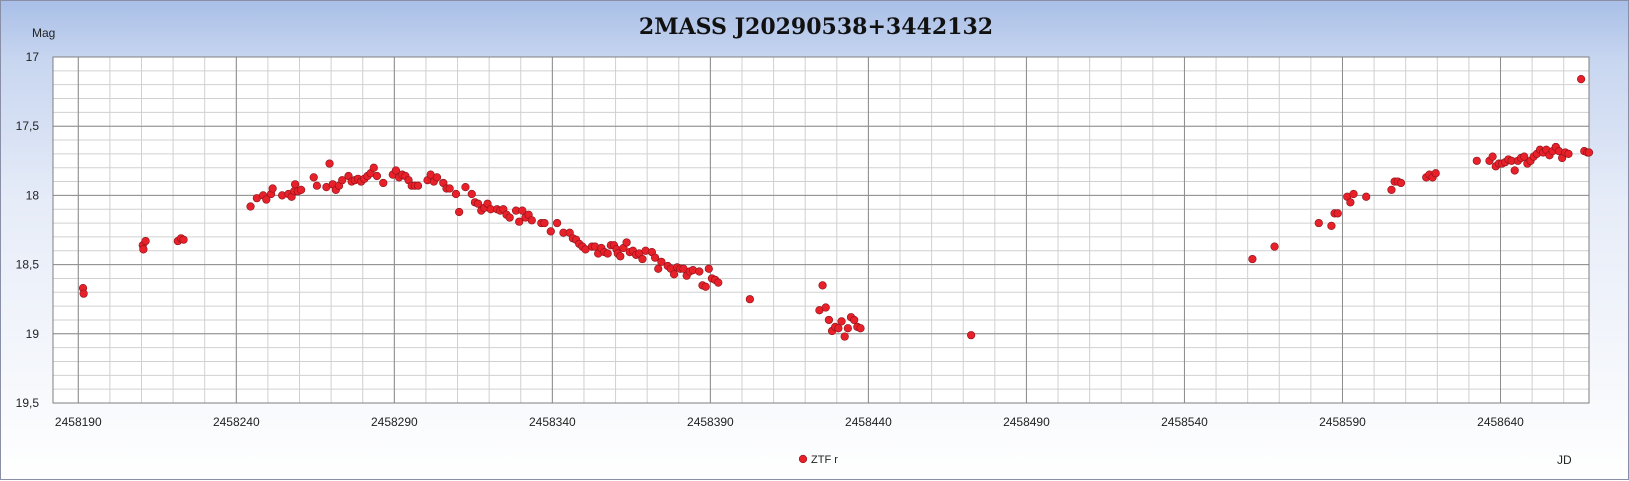 This screenshot has height=481, width=1629. I want to click on x-tick-label: 2458540, so click(1184, 422).